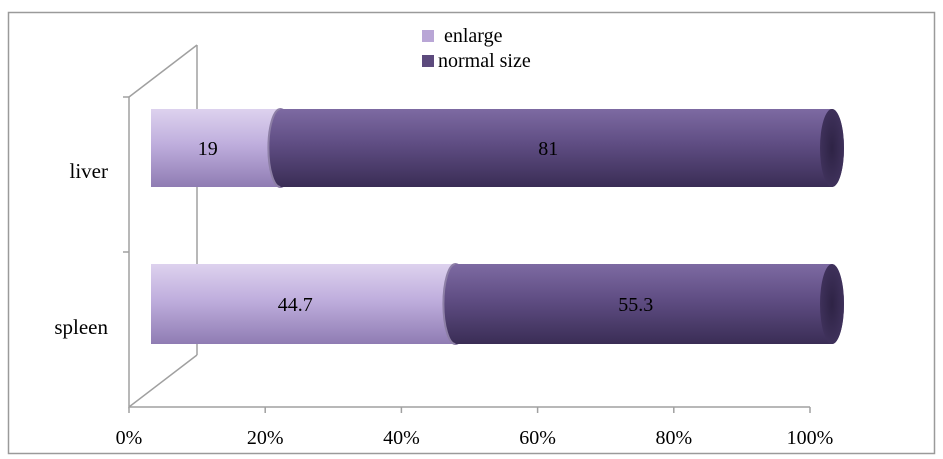 This screenshot has height=459, width=943. I want to click on legend: enlarge normal size, so click(476, 48).